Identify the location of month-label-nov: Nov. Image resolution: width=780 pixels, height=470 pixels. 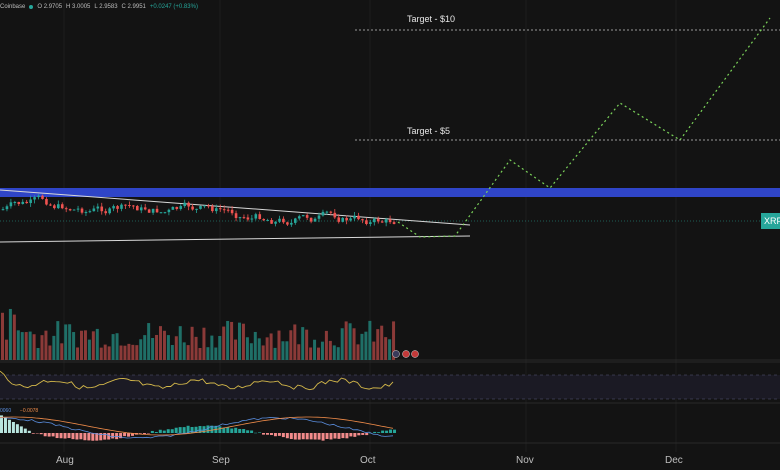
(525, 460).